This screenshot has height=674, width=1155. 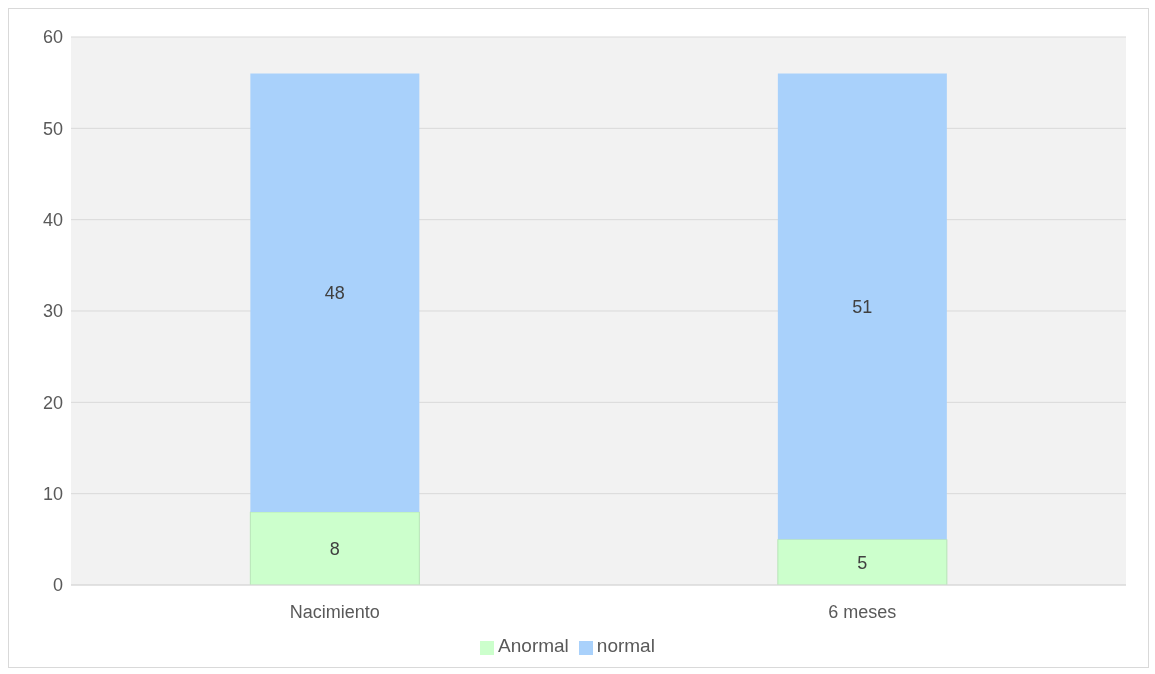 I want to click on x-tick-label: 6 meses, so click(x=862, y=611).